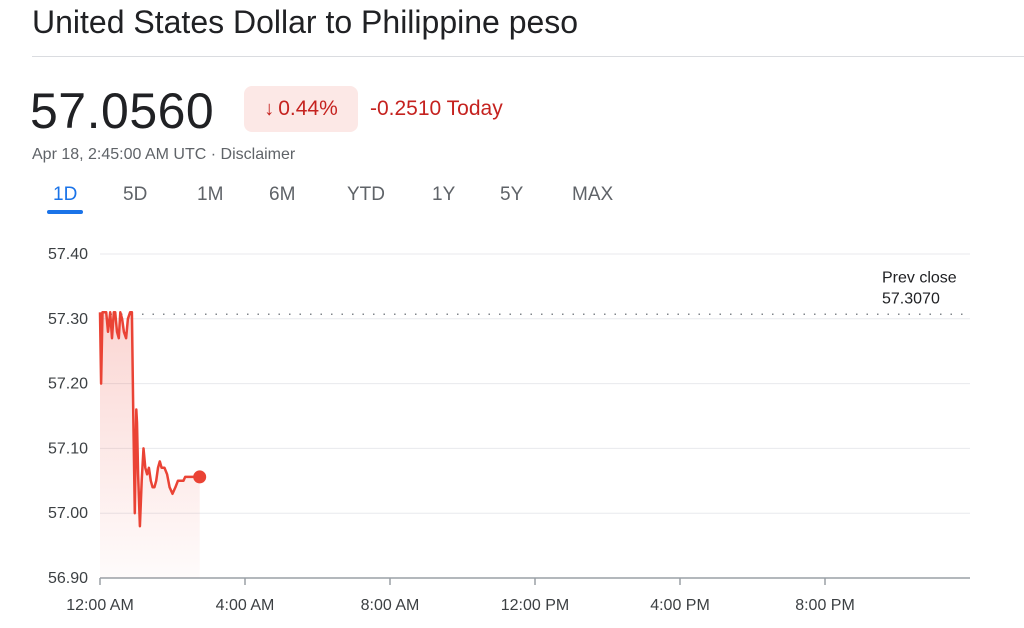 The width and height of the screenshot is (1024, 628). What do you see at coordinates (100, 605) in the screenshot?
I see `x-tick-label: 12:00 AM` at bounding box center [100, 605].